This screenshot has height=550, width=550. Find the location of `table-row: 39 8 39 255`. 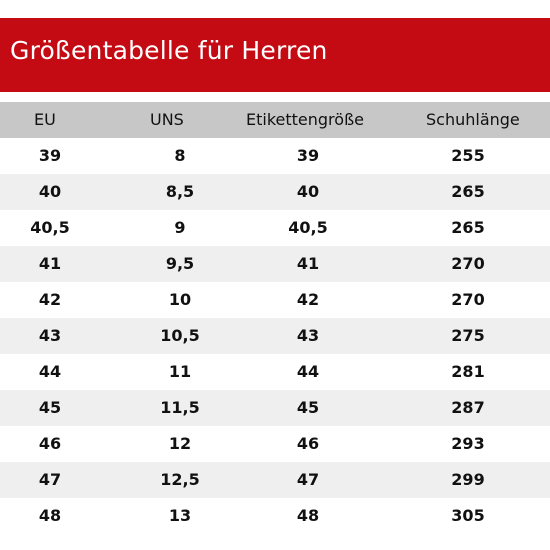

table-row: 39 8 39 255 is located at coordinates (275, 156).